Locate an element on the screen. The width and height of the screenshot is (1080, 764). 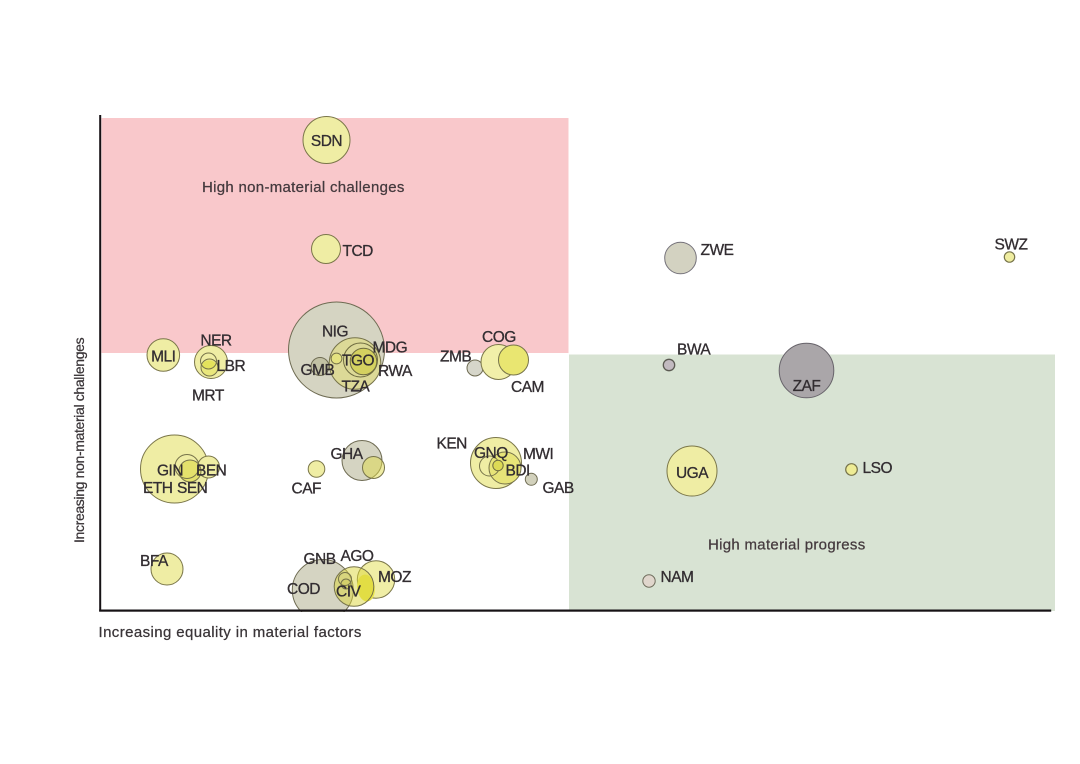
svg-text: SDN is located at coordinates (326, 141).